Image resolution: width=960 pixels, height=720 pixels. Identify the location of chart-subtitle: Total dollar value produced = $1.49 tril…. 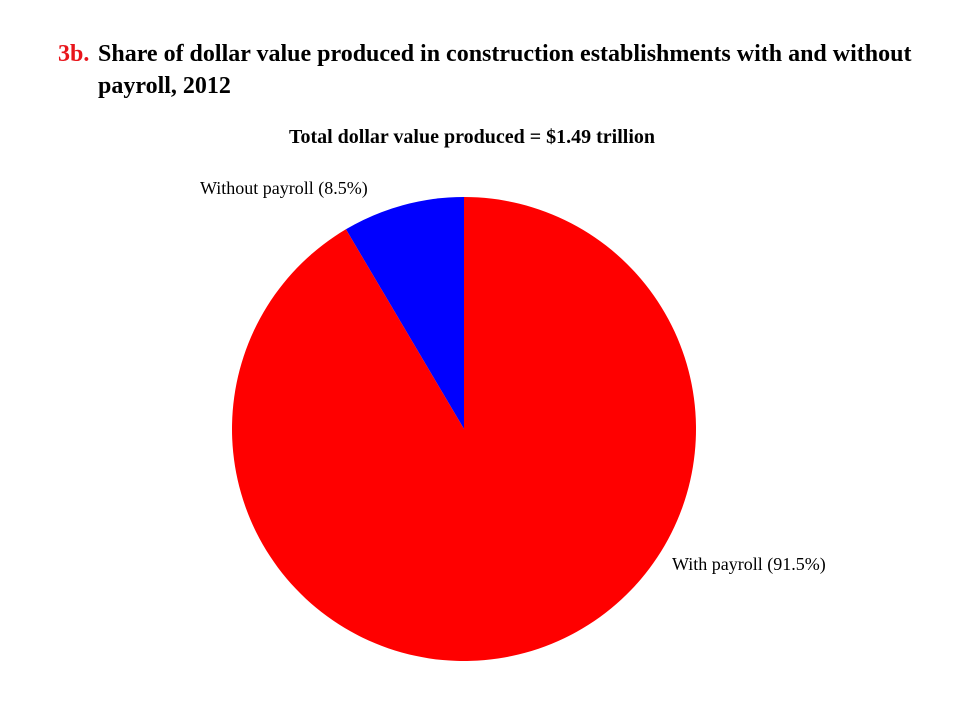
(472, 137).